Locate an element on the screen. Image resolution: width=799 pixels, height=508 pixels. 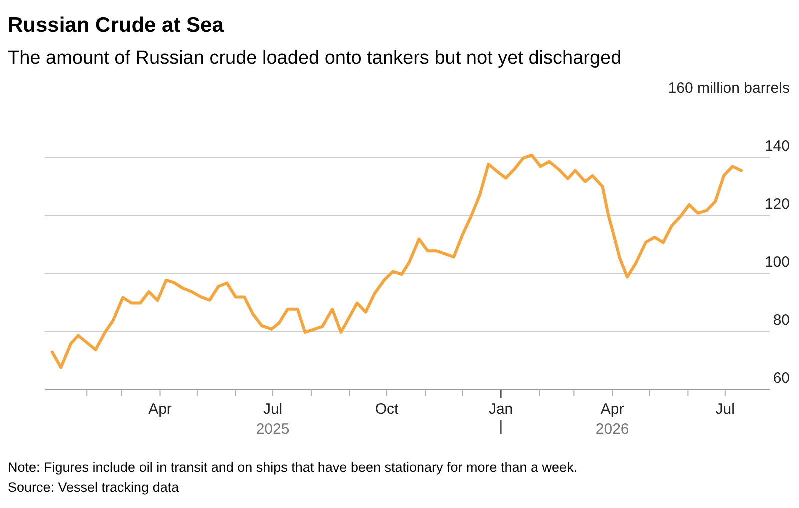
y-tick-label: 160 million barrels is located at coordinates (729, 88).